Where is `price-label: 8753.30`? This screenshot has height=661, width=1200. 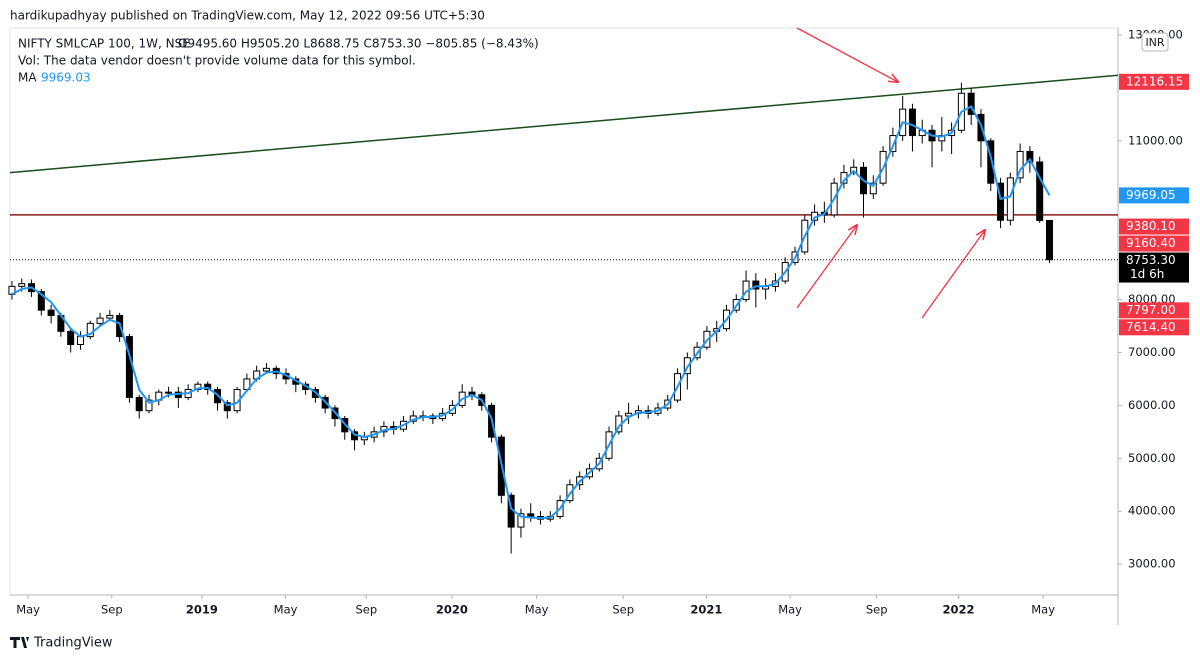 price-label: 8753.30 is located at coordinates (1151, 260).